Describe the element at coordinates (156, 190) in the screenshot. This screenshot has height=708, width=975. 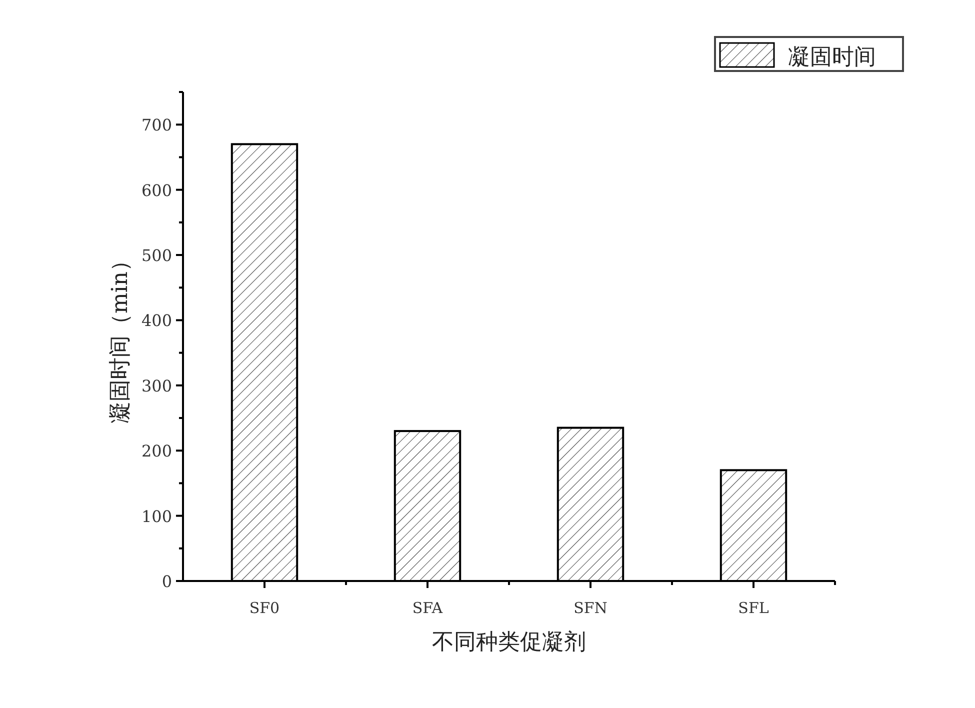
I see `y-tick-label: 600` at that location.